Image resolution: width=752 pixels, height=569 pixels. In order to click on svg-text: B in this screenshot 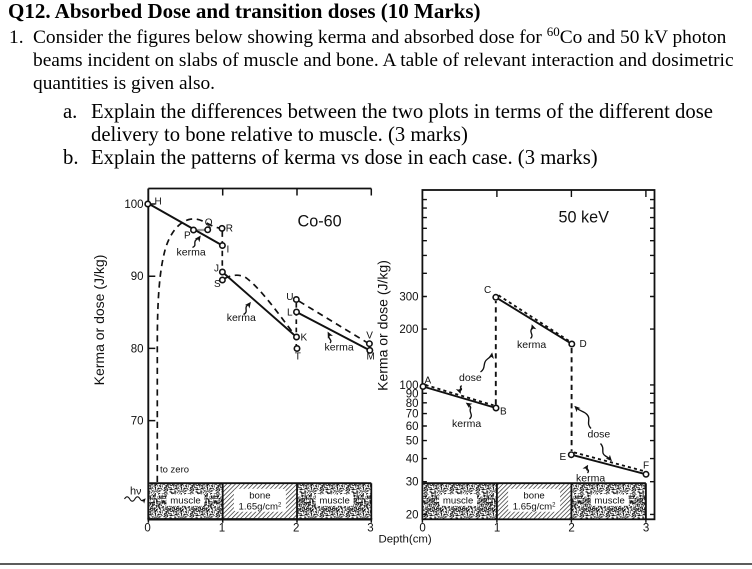, I will do `click(503, 412)`.